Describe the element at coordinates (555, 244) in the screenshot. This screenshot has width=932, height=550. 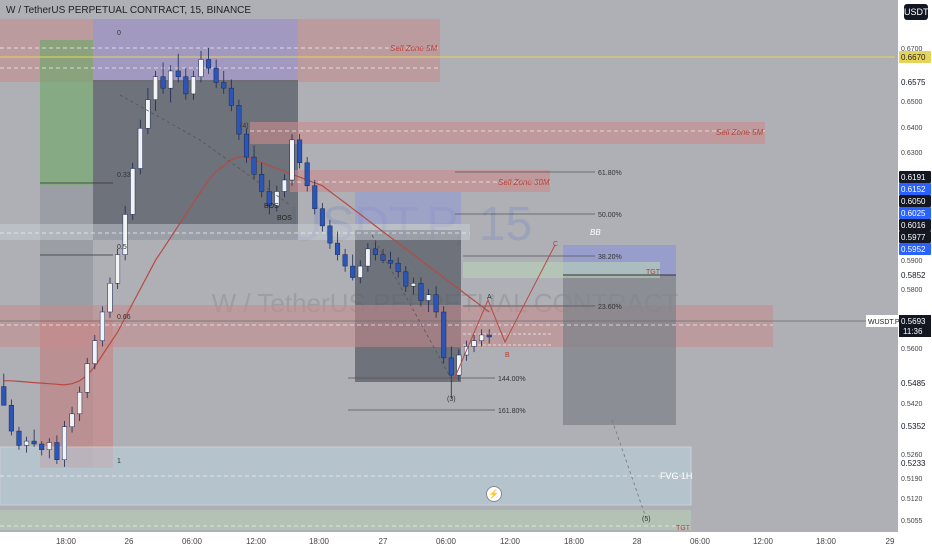
I see `wave-label-c: C` at that location.